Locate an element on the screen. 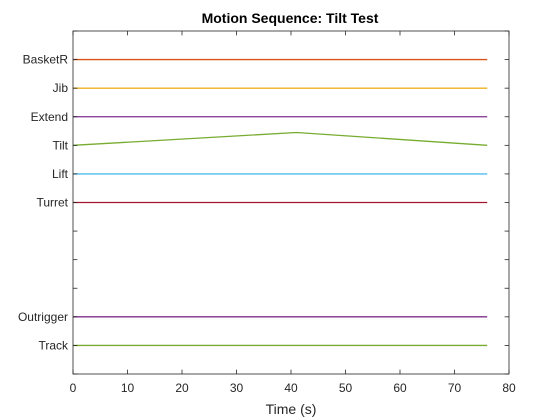 Image resolution: width=560 pixels, height=420 pixels. y-tick-label-jib: Jib is located at coordinates (61, 88).